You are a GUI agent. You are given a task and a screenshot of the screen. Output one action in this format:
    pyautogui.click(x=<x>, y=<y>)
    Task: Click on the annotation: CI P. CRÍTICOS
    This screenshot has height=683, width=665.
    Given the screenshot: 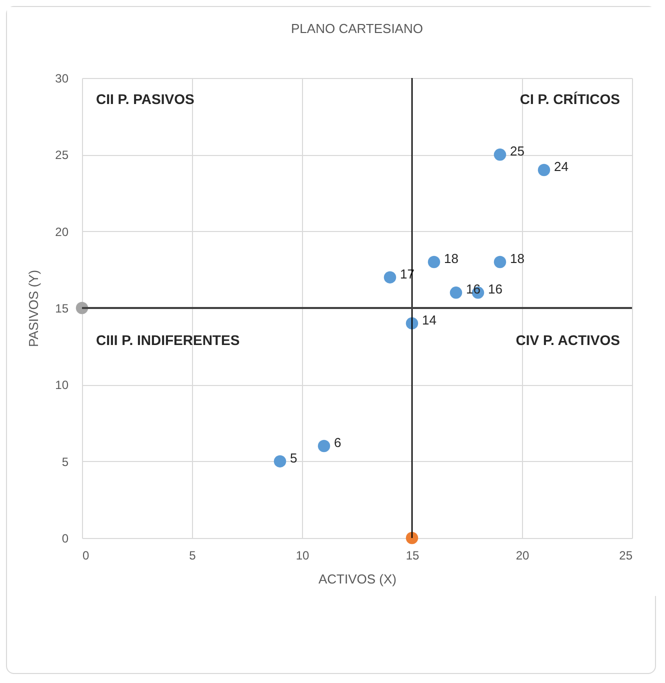 What is the action you would take?
    pyautogui.click(x=570, y=99)
    